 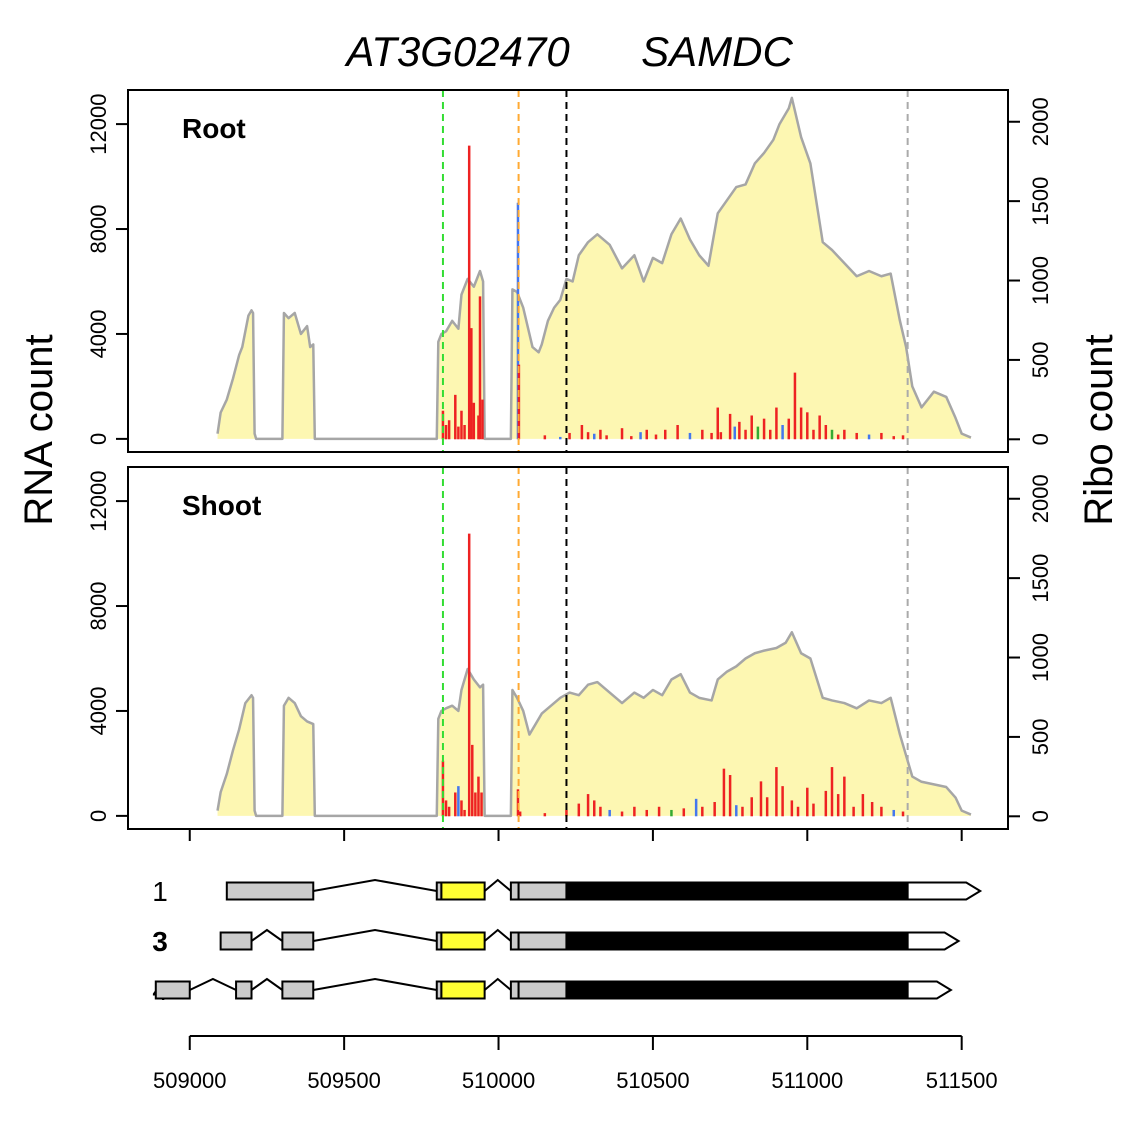 I want to click on rna-area-shoot, so click(x=594, y=724).